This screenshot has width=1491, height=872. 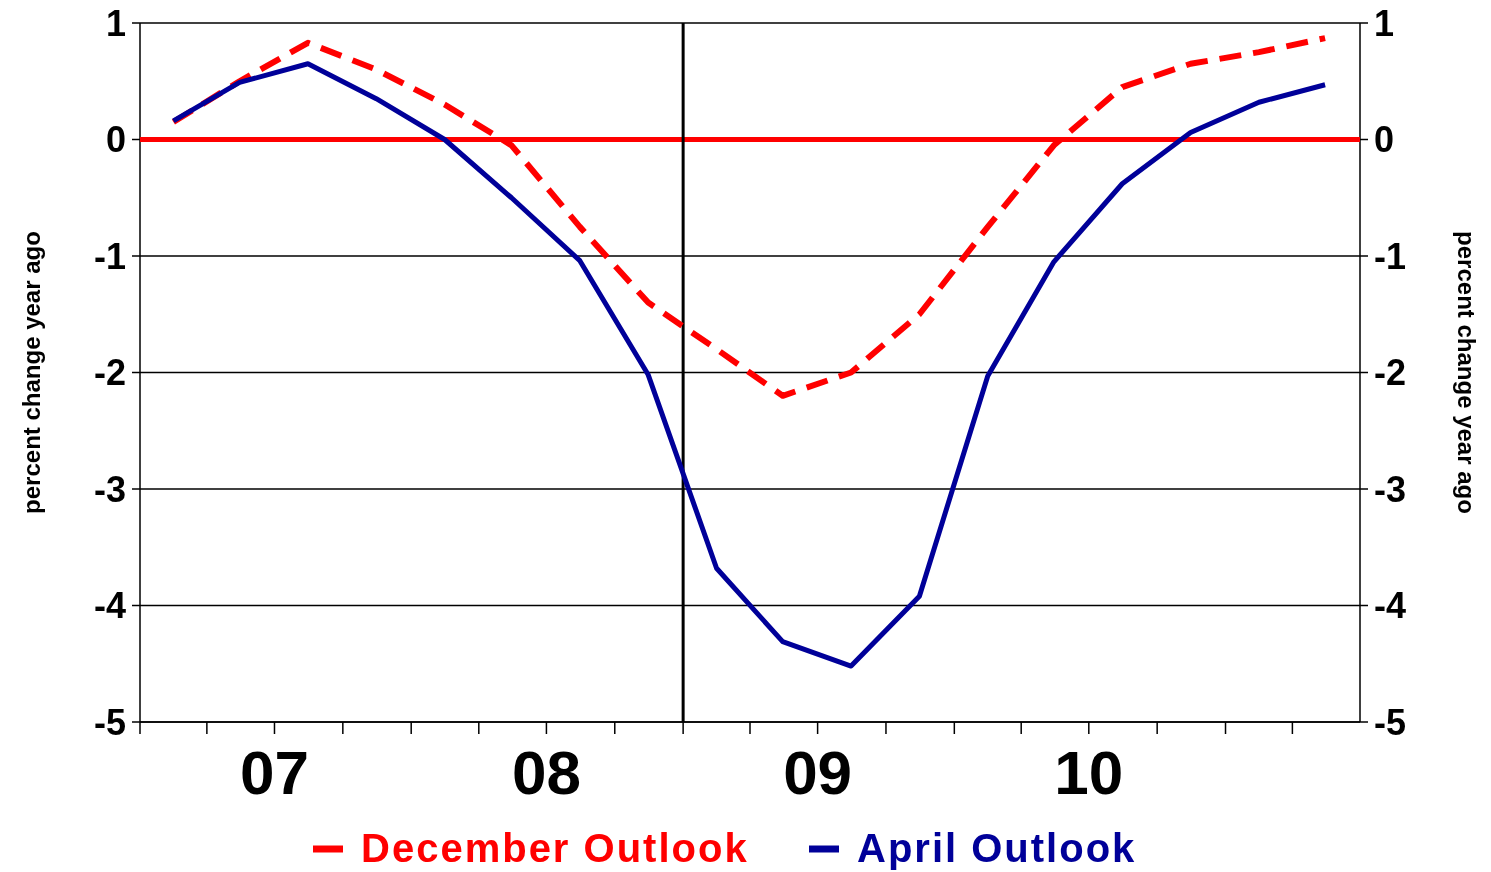 I want to click on y2-tick-label: -5, so click(x=1390, y=722).